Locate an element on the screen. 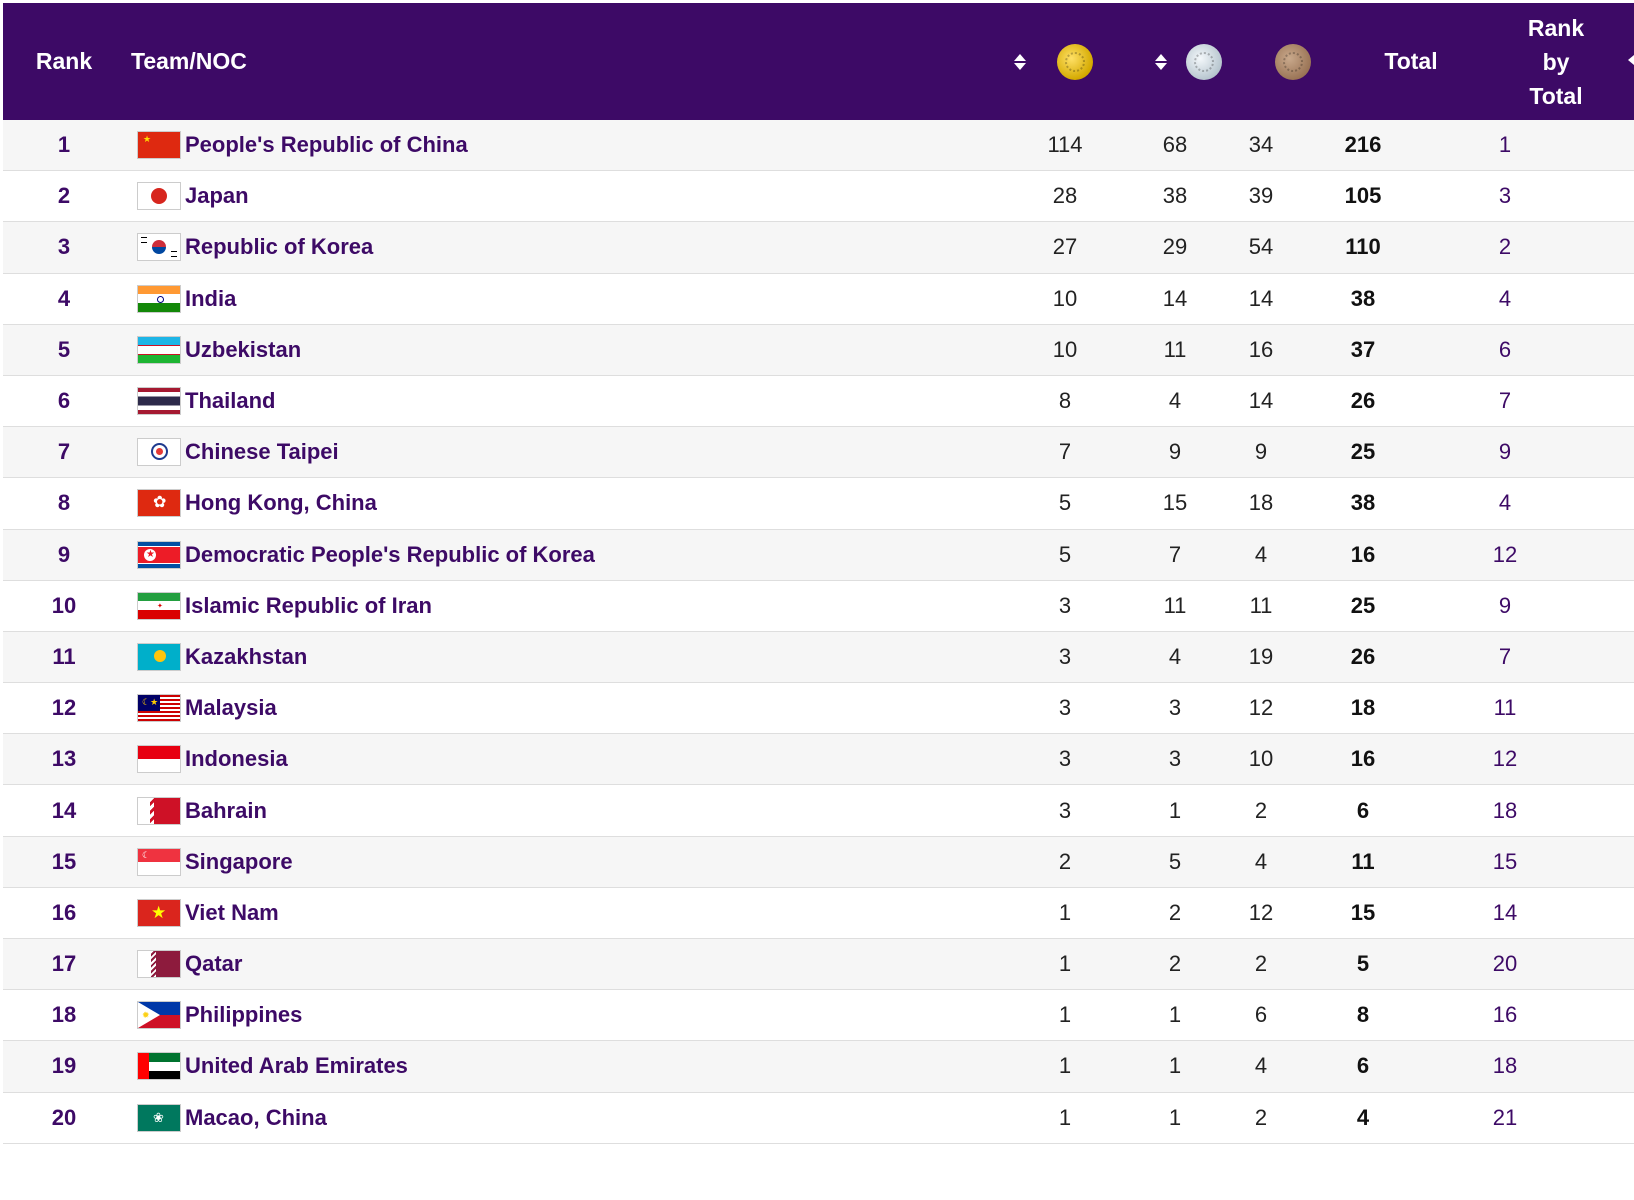  table-row: 10 ✦ Islamic Republic of Iran 3 11 11 25 9 is located at coordinates (818, 606).